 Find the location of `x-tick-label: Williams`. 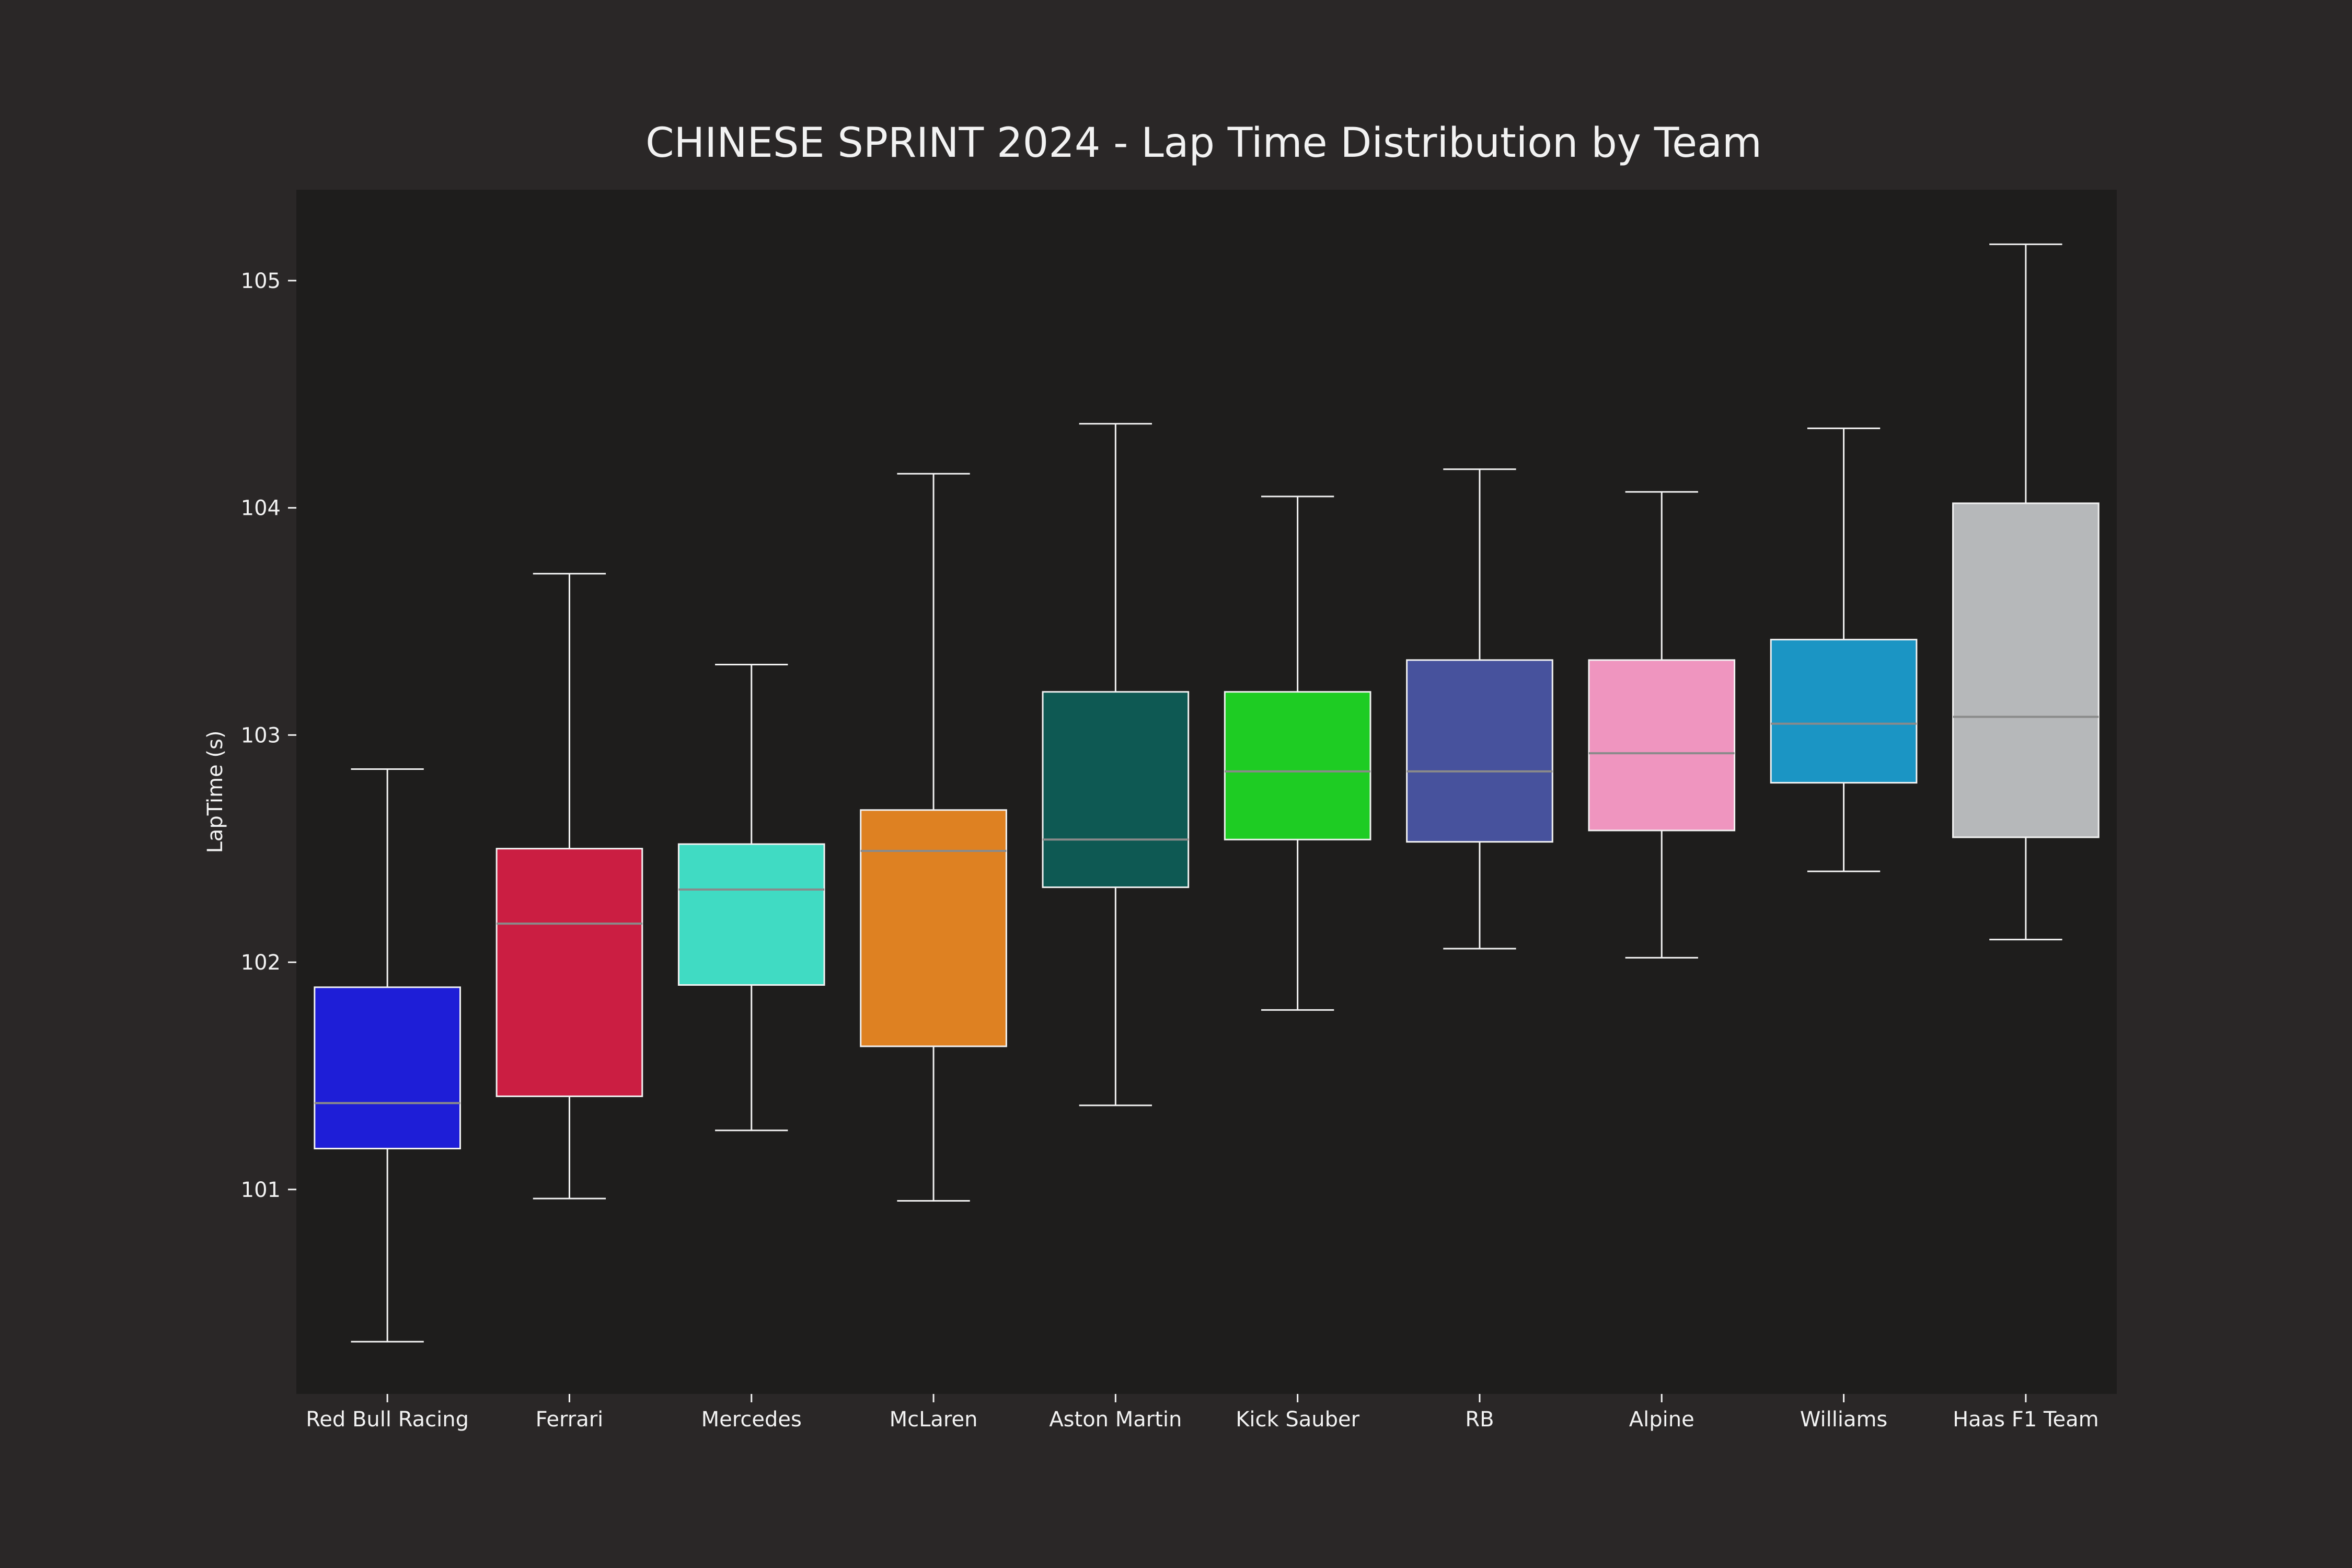

x-tick-label: Williams is located at coordinates (1843, 1420).